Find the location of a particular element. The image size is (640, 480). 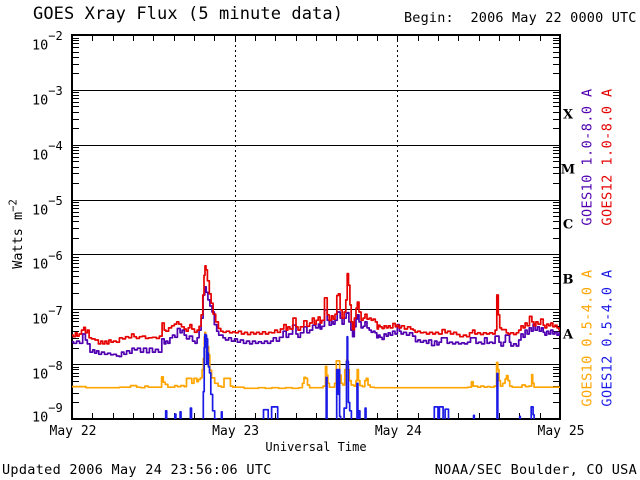

flare-class-letter-a: A is located at coordinates (568, 335).